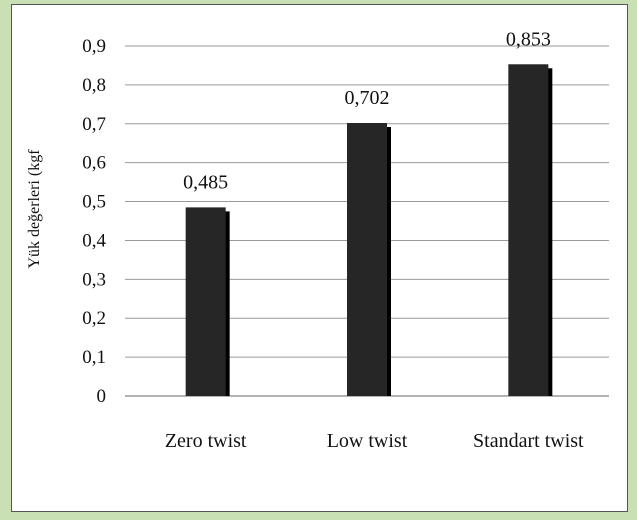 The height and width of the screenshot is (520, 637). What do you see at coordinates (94, 318) in the screenshot?
I see `y-tick-label: 0,2` at bounding box center [94, 318].